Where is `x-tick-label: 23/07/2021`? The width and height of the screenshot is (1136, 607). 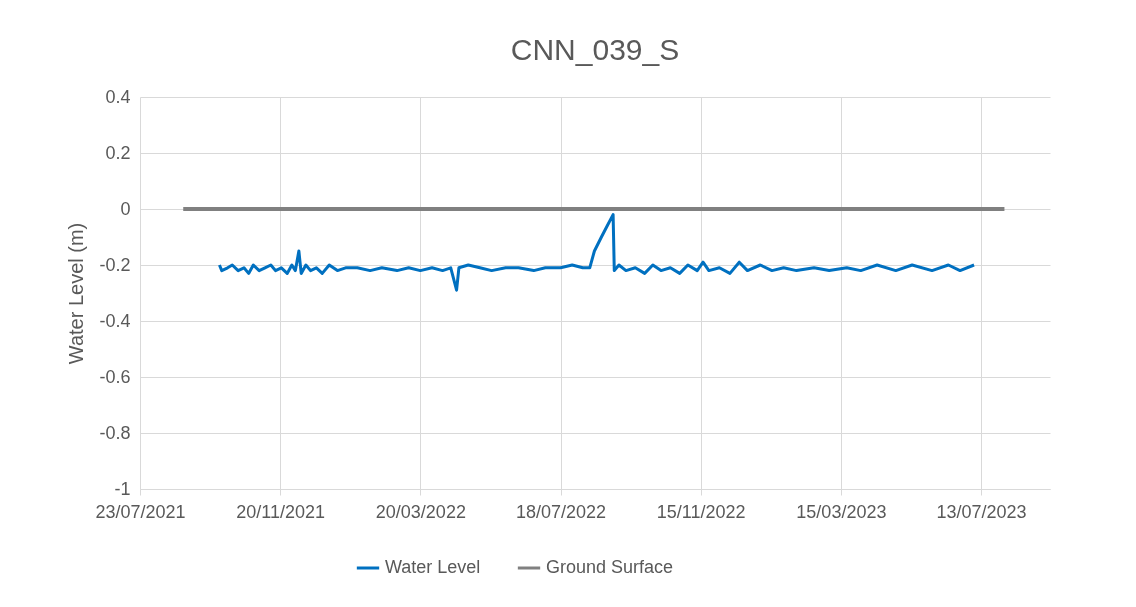 x-tick-label: 23/07/2021 is located at coordinates (140, 511).